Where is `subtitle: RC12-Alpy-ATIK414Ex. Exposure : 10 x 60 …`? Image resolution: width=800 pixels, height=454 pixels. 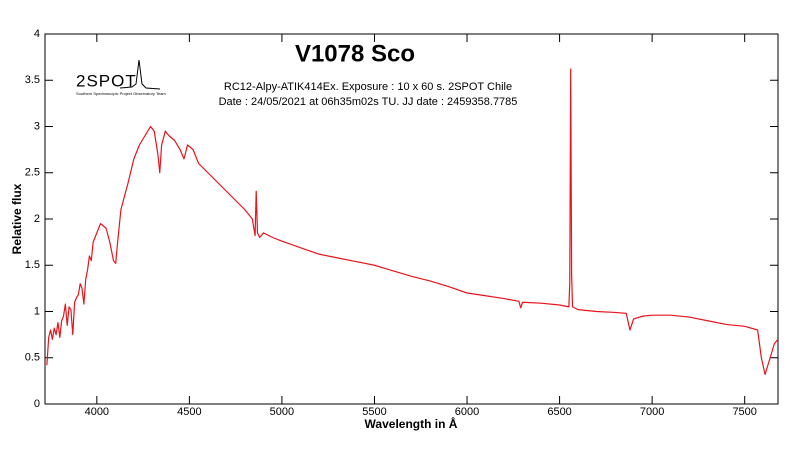 subtitle: RC12-Alpy-ATIK414Ex. Exposure : 10 x 60 … is located at coordinates (368, 87).